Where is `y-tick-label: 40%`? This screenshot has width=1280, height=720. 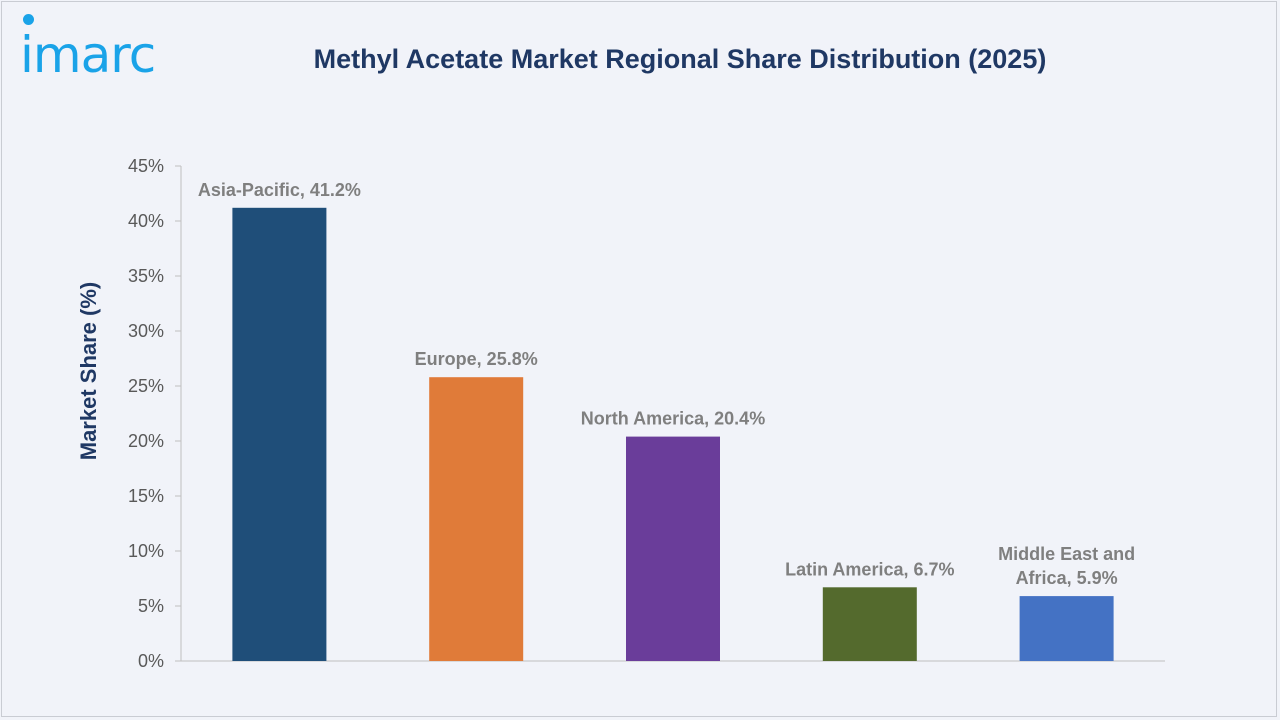
y-tick-label: 40% is located at coordinates (146, 221).